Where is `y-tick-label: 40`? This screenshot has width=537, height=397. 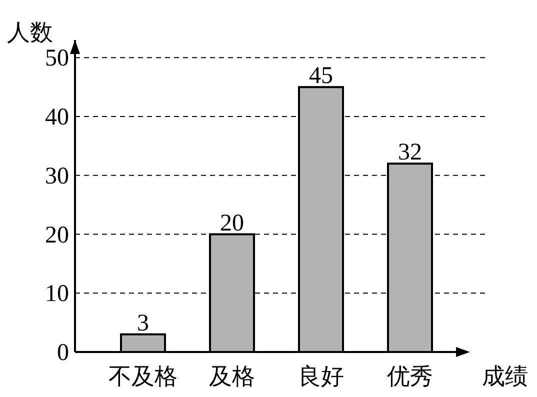 y-tick-label: 40 is located at coordinates (57, 117).